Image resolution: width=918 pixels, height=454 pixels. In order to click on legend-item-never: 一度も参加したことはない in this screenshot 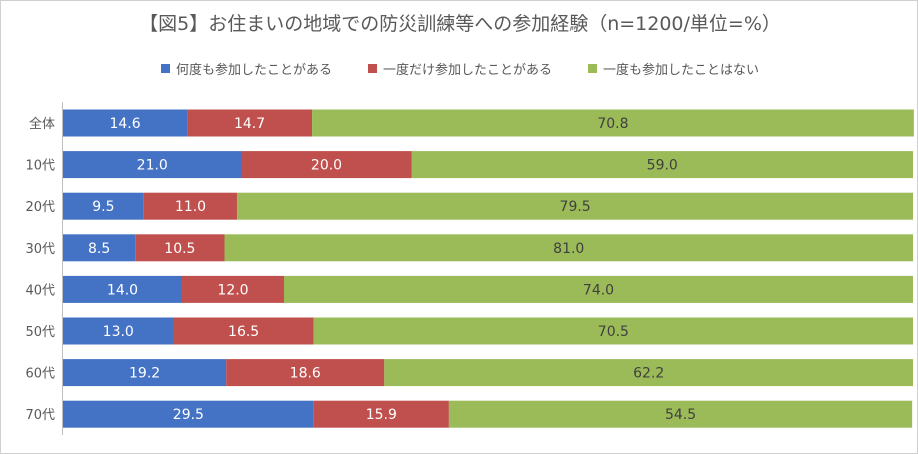, I will do `click(673, 68)`.